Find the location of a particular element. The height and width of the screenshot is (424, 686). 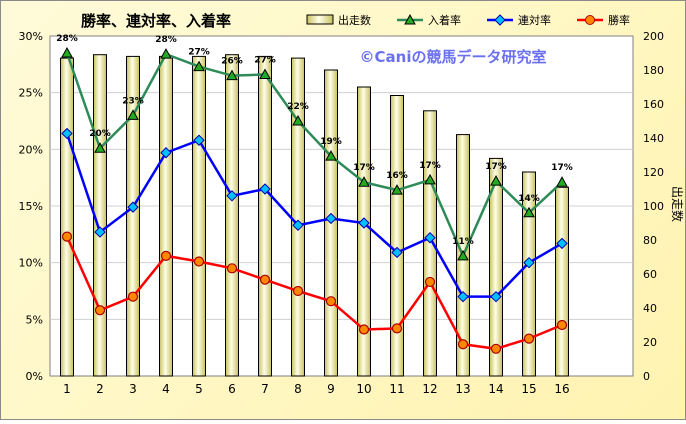

y-right-tick-label: 0 is located at coordinates (646, 376).